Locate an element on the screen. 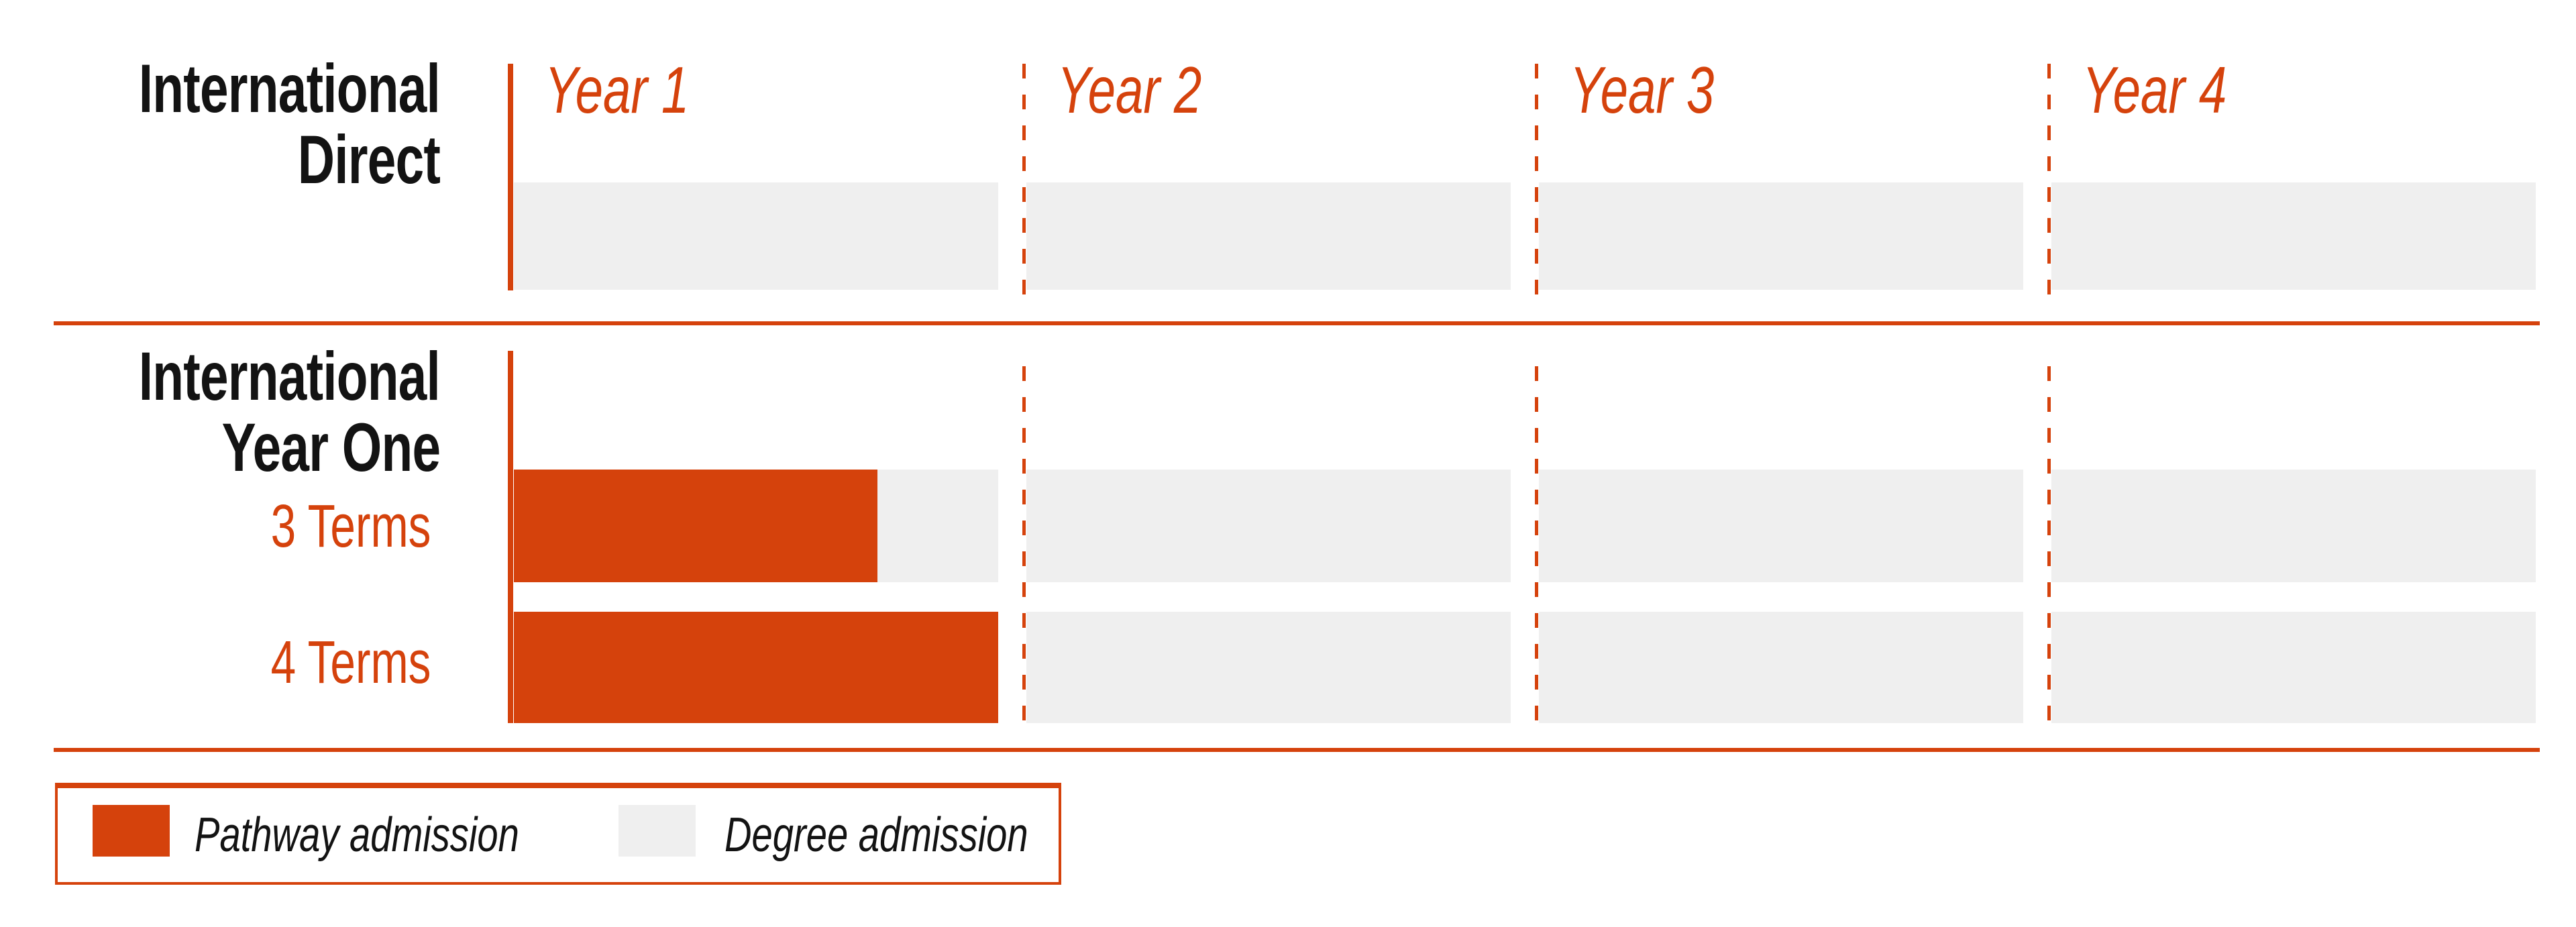 This screenshot has width=2576, height=927. year3-separator-row2 is located at coordinates (1536, 544).